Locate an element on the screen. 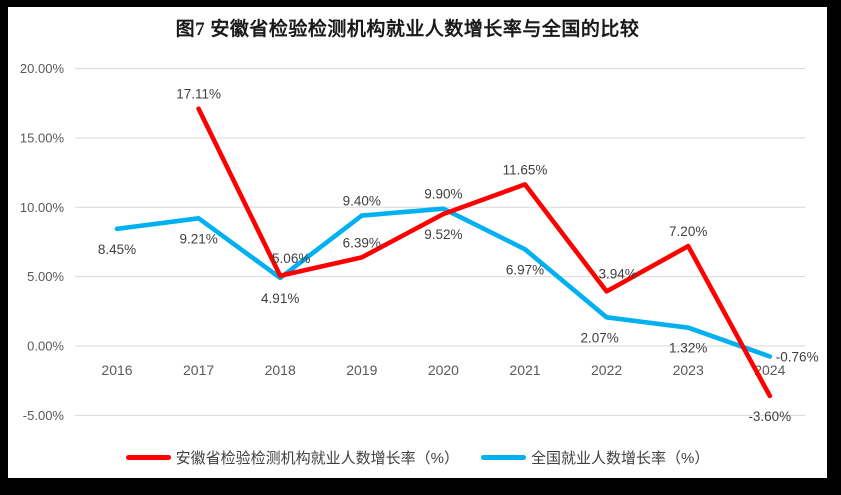  x-axis-tick-label: 2017 is located at coordinates (198, 370).